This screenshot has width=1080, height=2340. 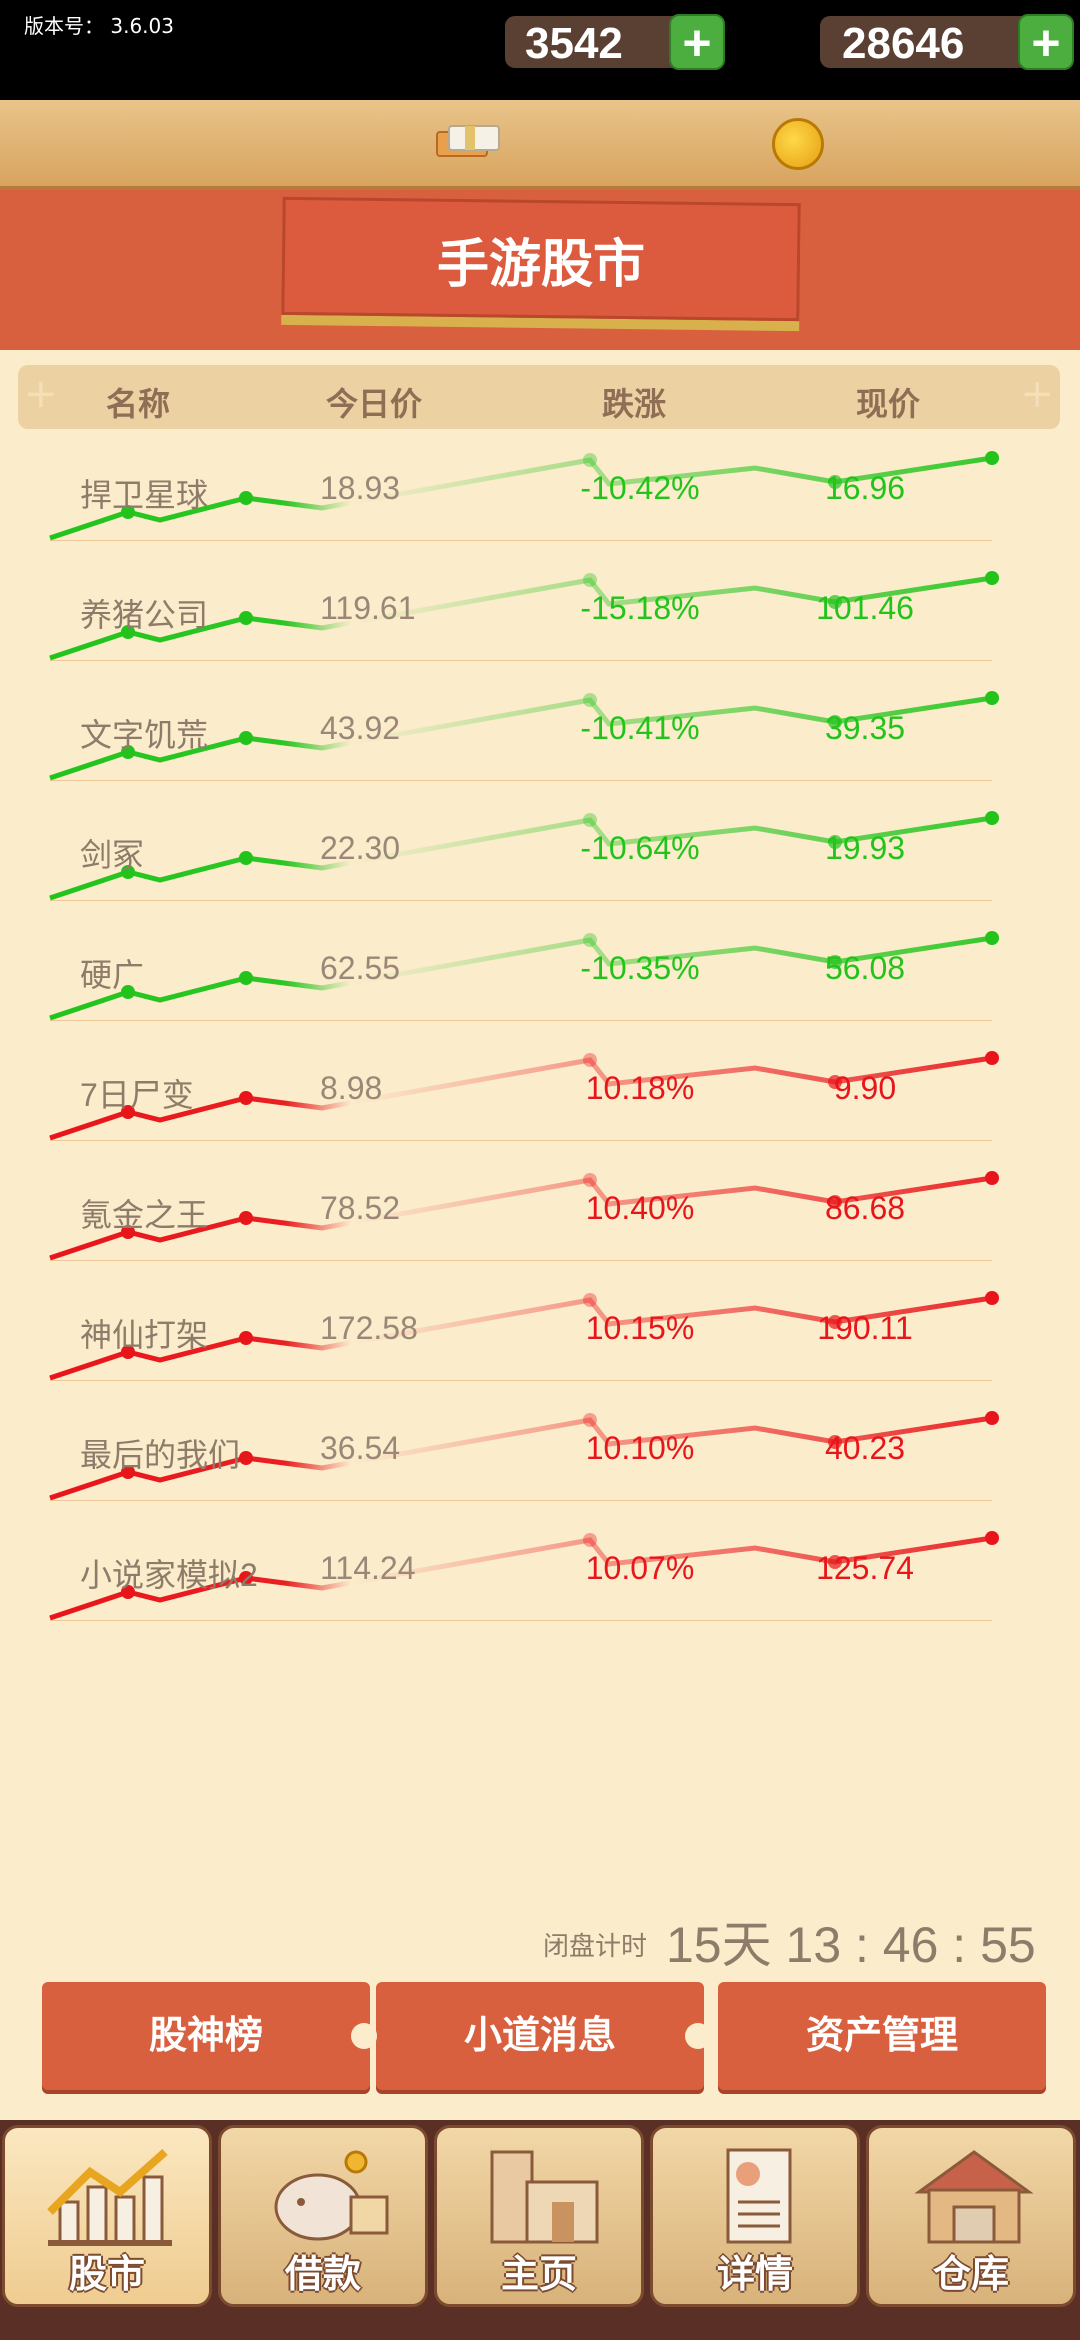 What do you see at coordinates (374, 404) in the screenshot?
I see `header-today-price: 今日价` at bounding box center [374, 404].